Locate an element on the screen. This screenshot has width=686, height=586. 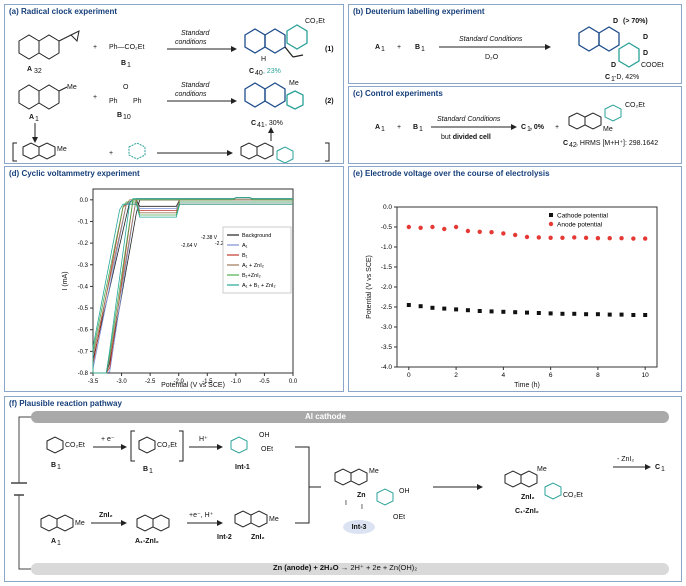
int3-oet: OEt is located at coordinates (399, 517).